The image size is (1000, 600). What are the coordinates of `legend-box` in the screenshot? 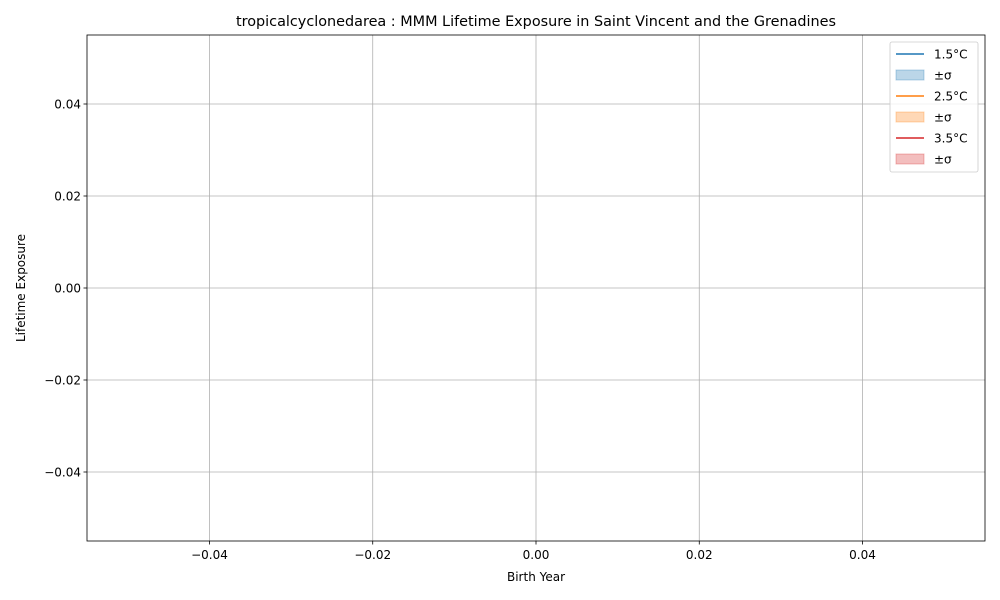 It's located at (934, 107).